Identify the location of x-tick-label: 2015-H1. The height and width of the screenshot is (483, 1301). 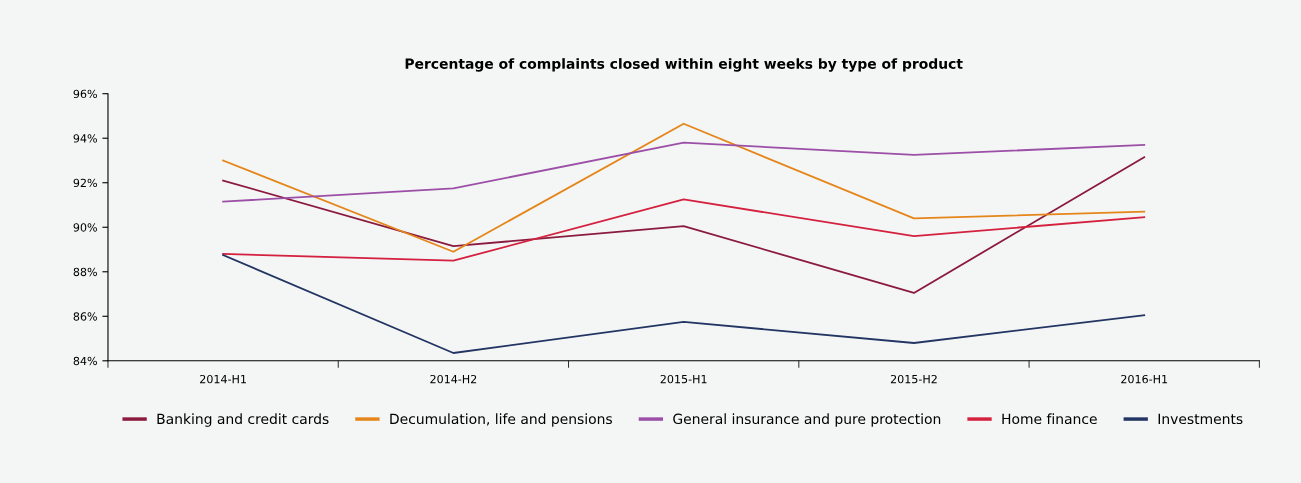
(683, 379).